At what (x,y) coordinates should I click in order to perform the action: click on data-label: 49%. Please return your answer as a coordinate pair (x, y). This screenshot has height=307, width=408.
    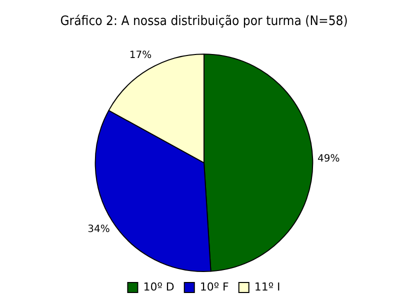
    Looking at the image, I should click on (329, 158).